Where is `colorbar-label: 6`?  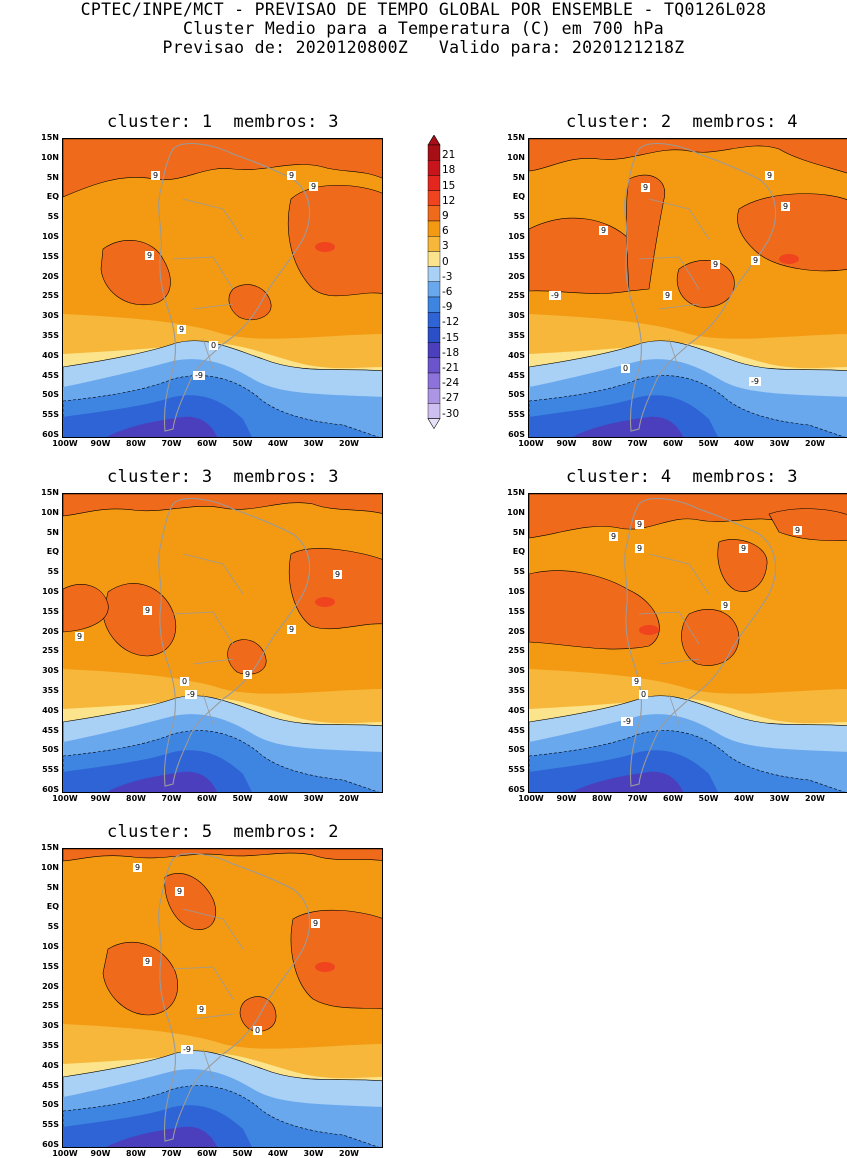
colorbar-label: 6 is located at coordinates (445, 231).